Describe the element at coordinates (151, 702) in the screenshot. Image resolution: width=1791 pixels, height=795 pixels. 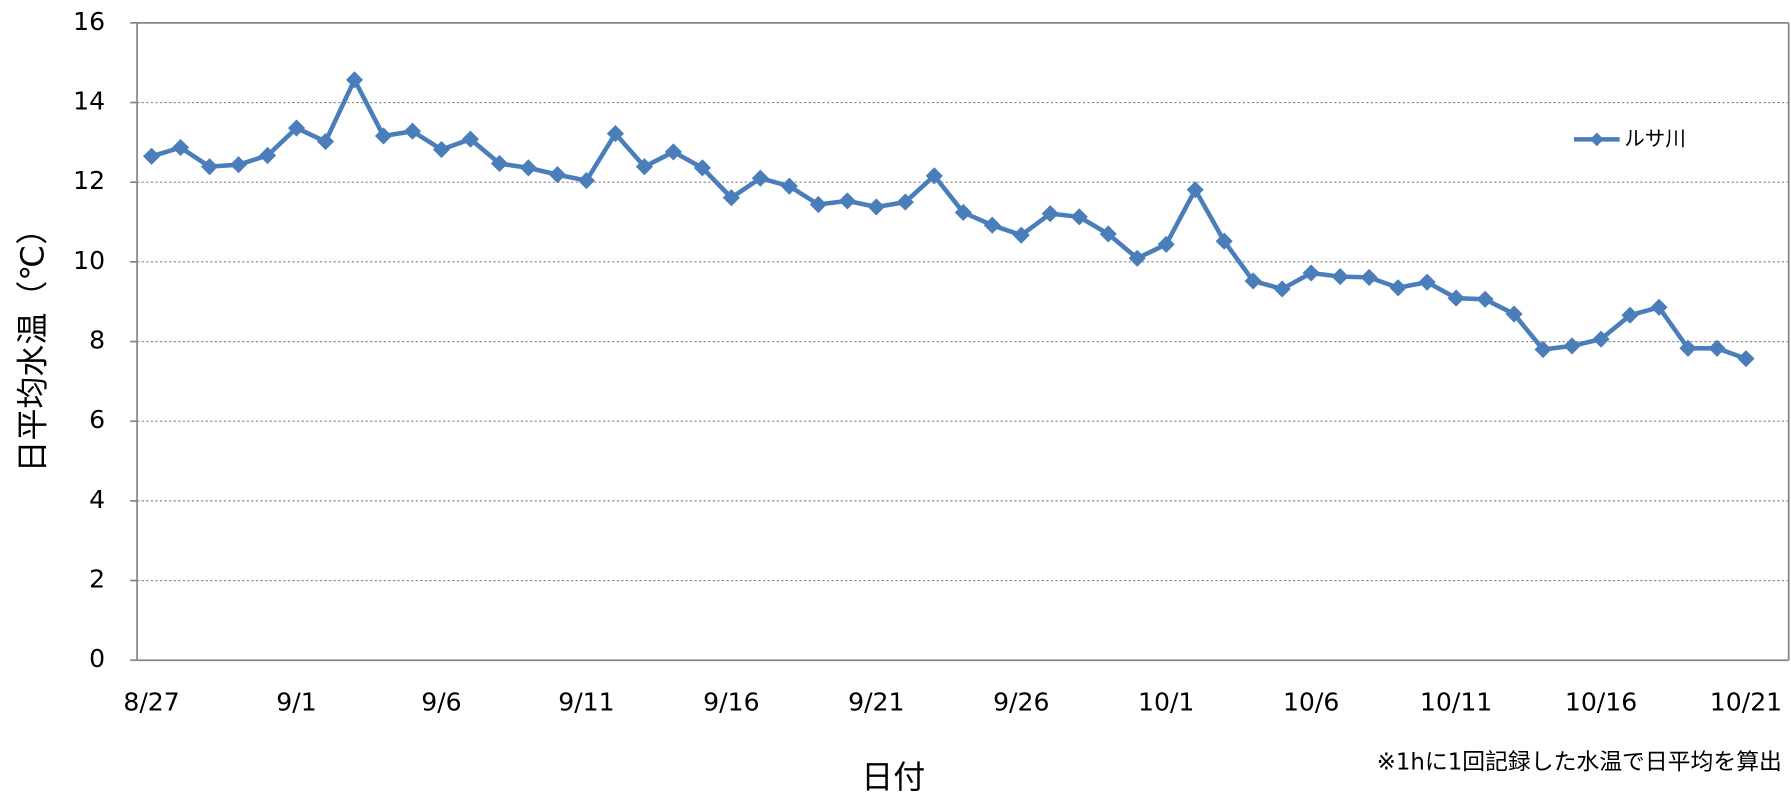
I see `x-tick-label: 8/27` at that location.